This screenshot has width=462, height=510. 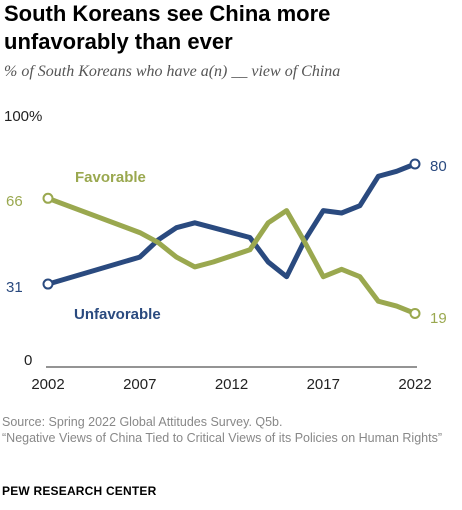 I want to click on data-label-unfavorable-end: 80, so click(x=438, y=166).